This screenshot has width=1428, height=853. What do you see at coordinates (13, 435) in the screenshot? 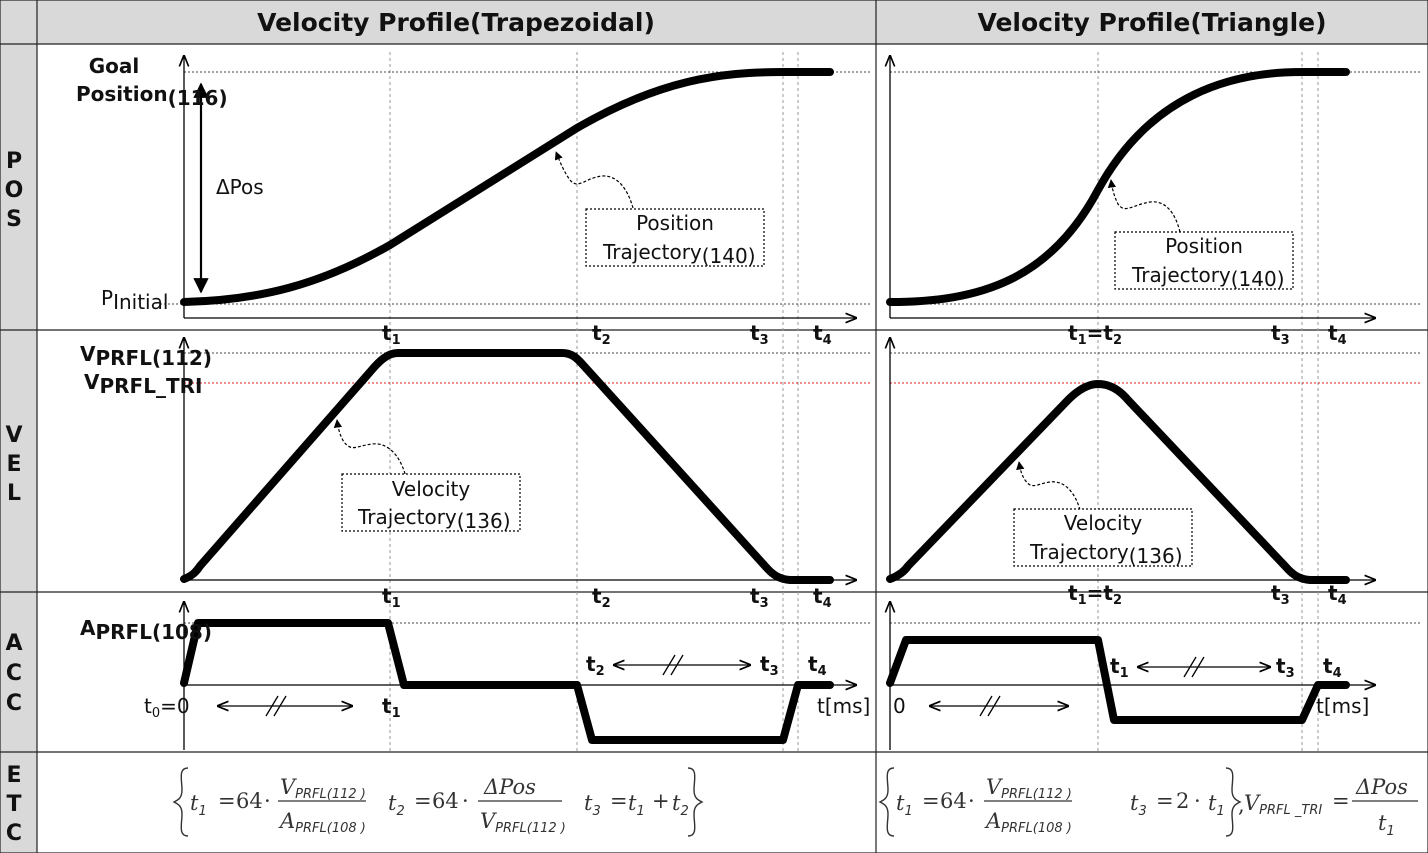
I see `svg-text: V` at bounding box center [13, 435].